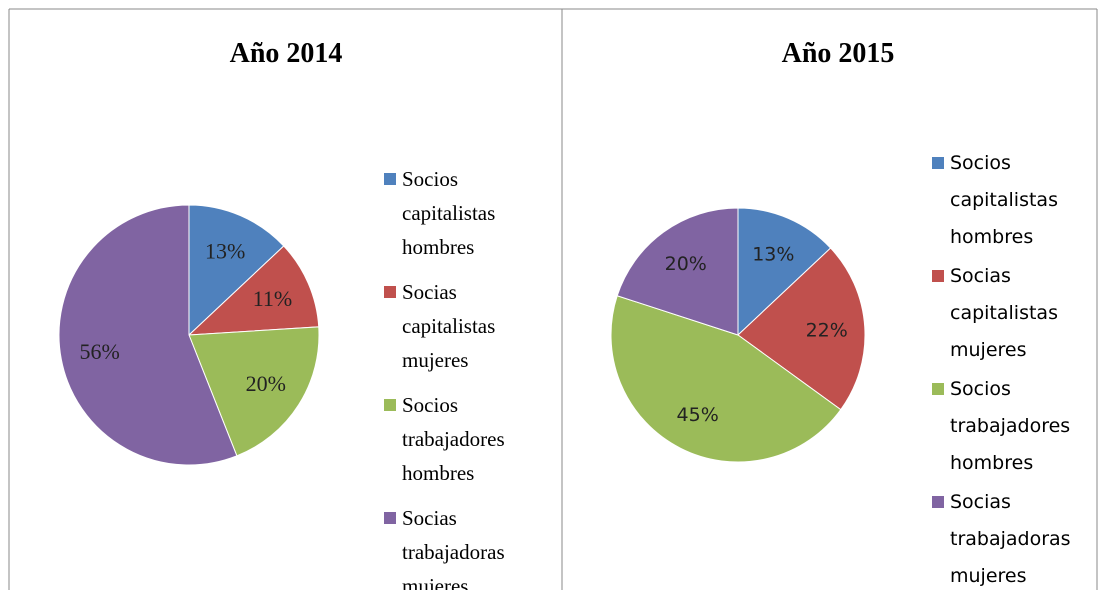 The width and height of the screenshot is (1104, 590). Describe the element at coordinates (838, 53) in the screenshot. I see `chart-title: Año 2015` at that location.